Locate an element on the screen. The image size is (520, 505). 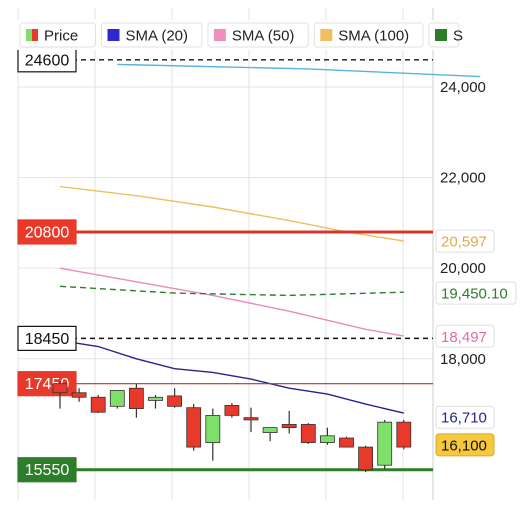
price-tags: 20,597 19,450.10 18,497 16,710 16,100 is located at coordinates (476, 343).